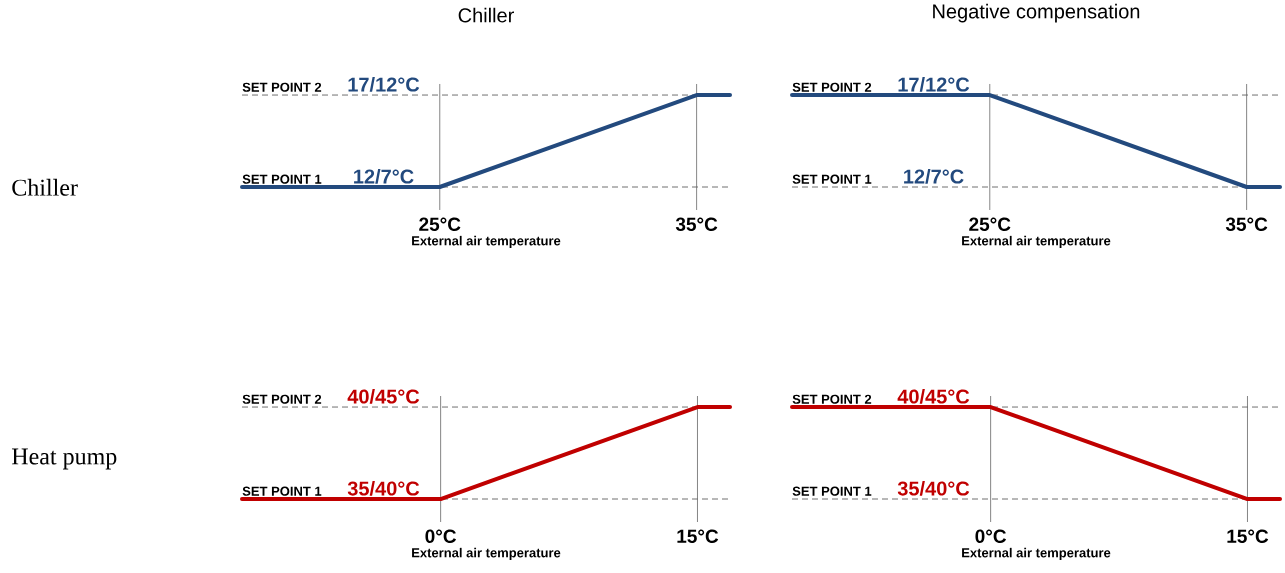 The height and width of the screenshot is (573, 1285). What do you see at coordinates (486, 15) in the screenshot?
I see `chart-title: Chiller` at bounding box center [486, 15].